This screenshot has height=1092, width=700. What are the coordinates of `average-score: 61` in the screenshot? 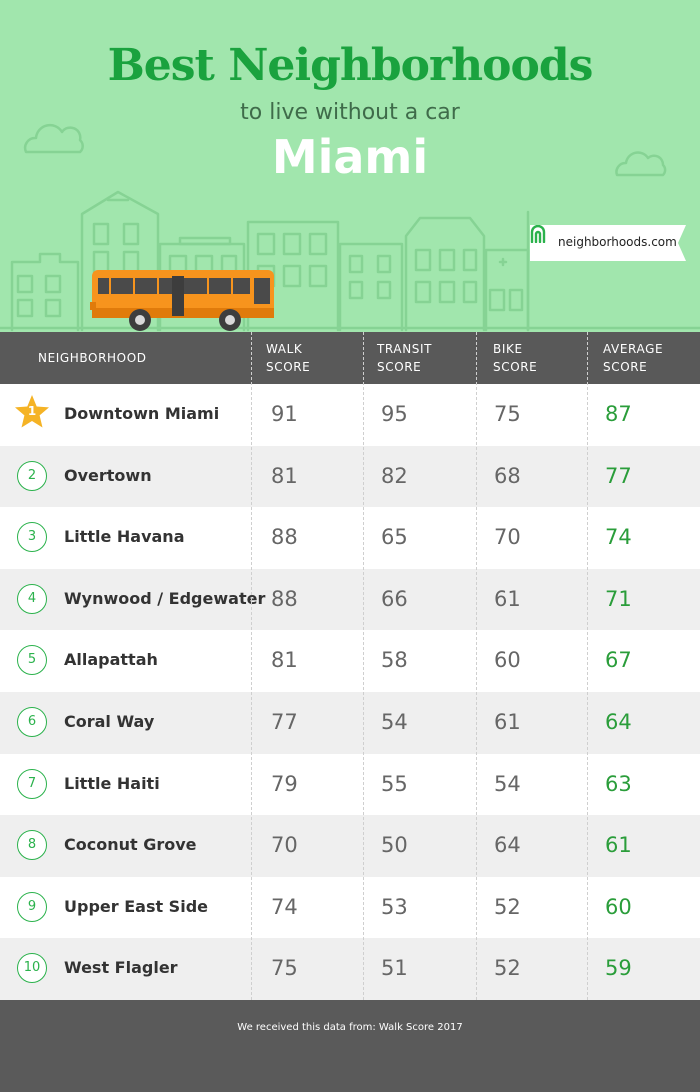 It's located at (618, 845).